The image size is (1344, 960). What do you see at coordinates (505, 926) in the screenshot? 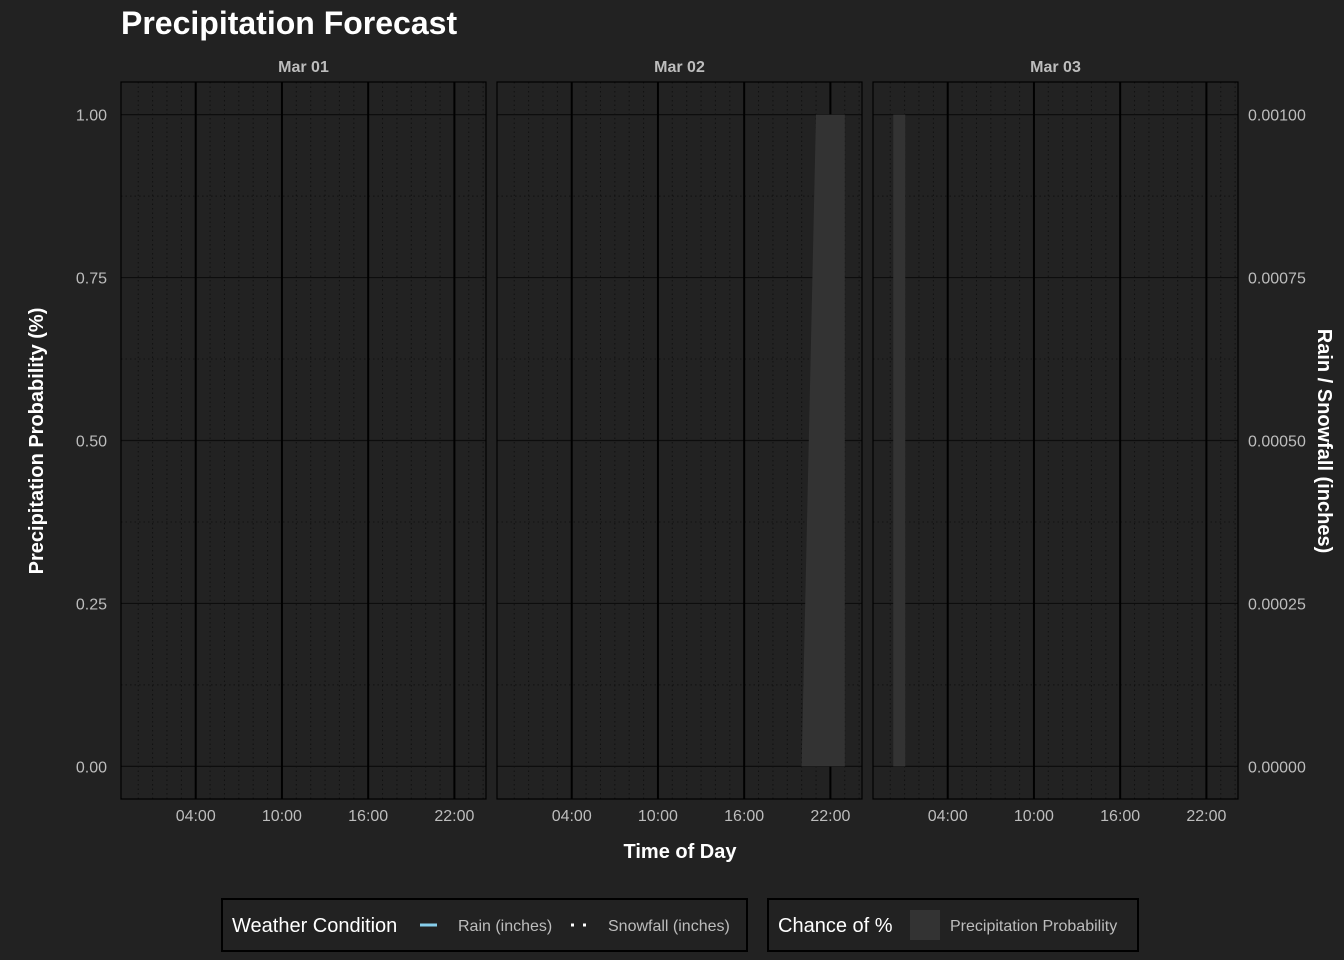
I see `rain-legend-label: Rain (inches)` at bounding box center [505, 926].